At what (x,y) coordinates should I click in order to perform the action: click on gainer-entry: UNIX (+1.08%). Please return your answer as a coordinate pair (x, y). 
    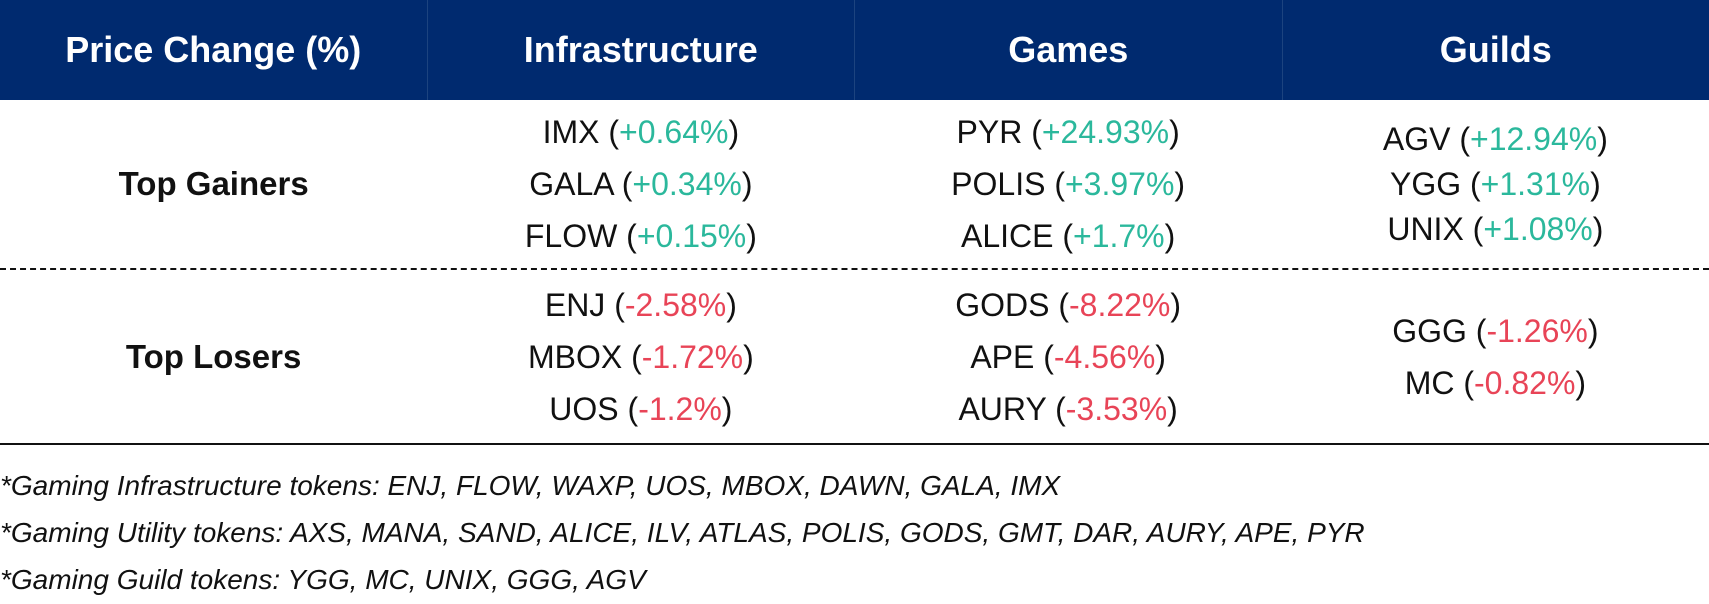
    Looking at the image, I should click on (1495, 228).